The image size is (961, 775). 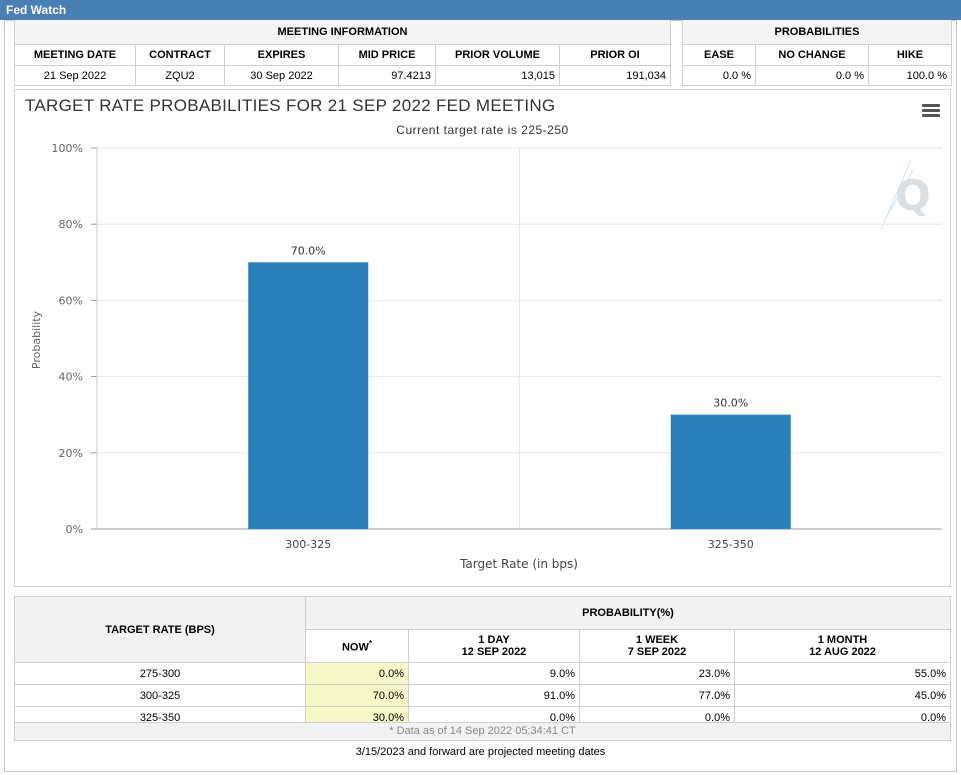 What do you see at coordinates (482, 130) in the screenshot?
I see `chart-subtitle: Current target rate is 225-250` at bounding box center [482, 130].